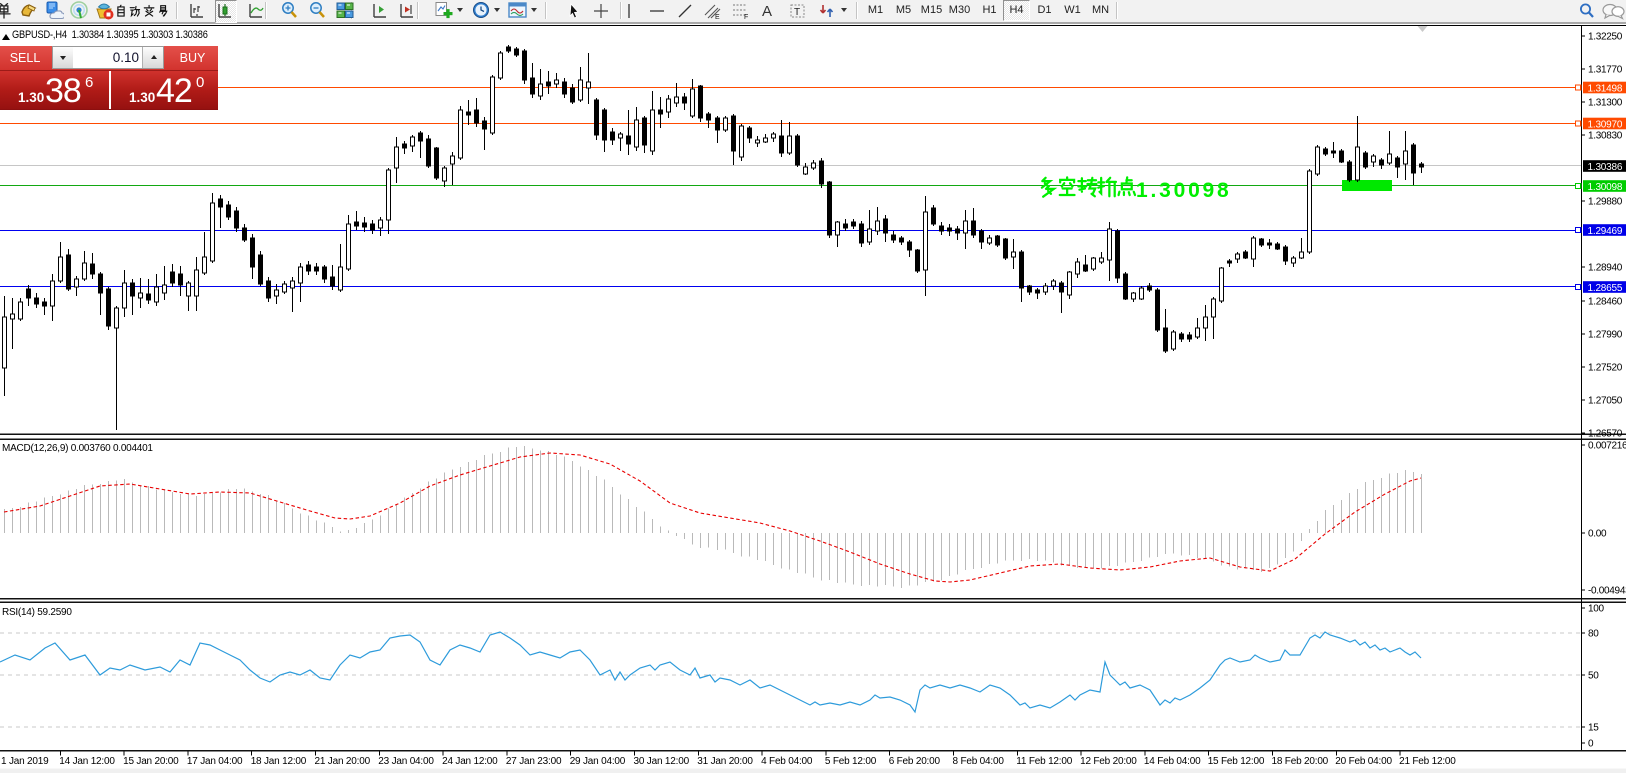 The height and width of the screenshot is (773, 1626). I want to click on svg-text: 1.30386, so click(1605, 167).